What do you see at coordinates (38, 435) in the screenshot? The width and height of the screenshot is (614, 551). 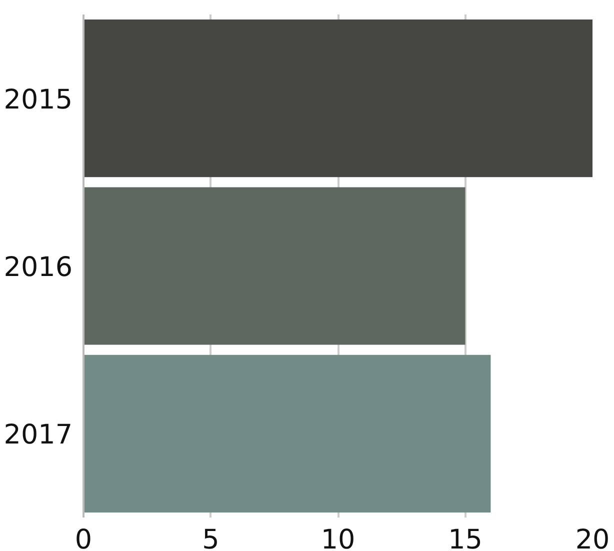 I see `y-tick-label: 2017` at bounding box center [38, 435].